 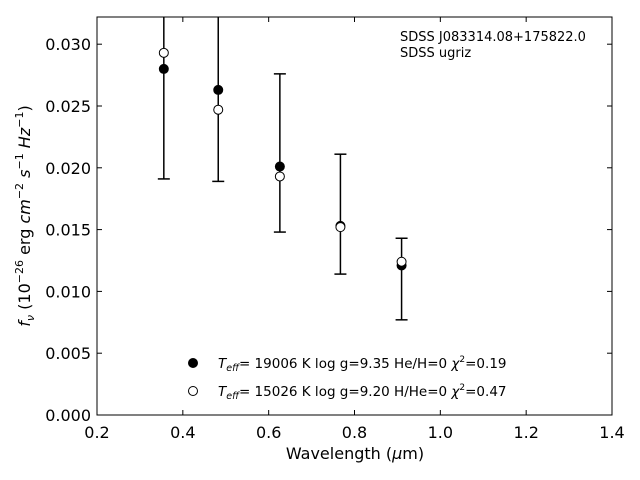 What do you see at coordinates (68, 230) in the screenshot?
I see `y-tick-label: 0.015` at bounding box center [68, 230].